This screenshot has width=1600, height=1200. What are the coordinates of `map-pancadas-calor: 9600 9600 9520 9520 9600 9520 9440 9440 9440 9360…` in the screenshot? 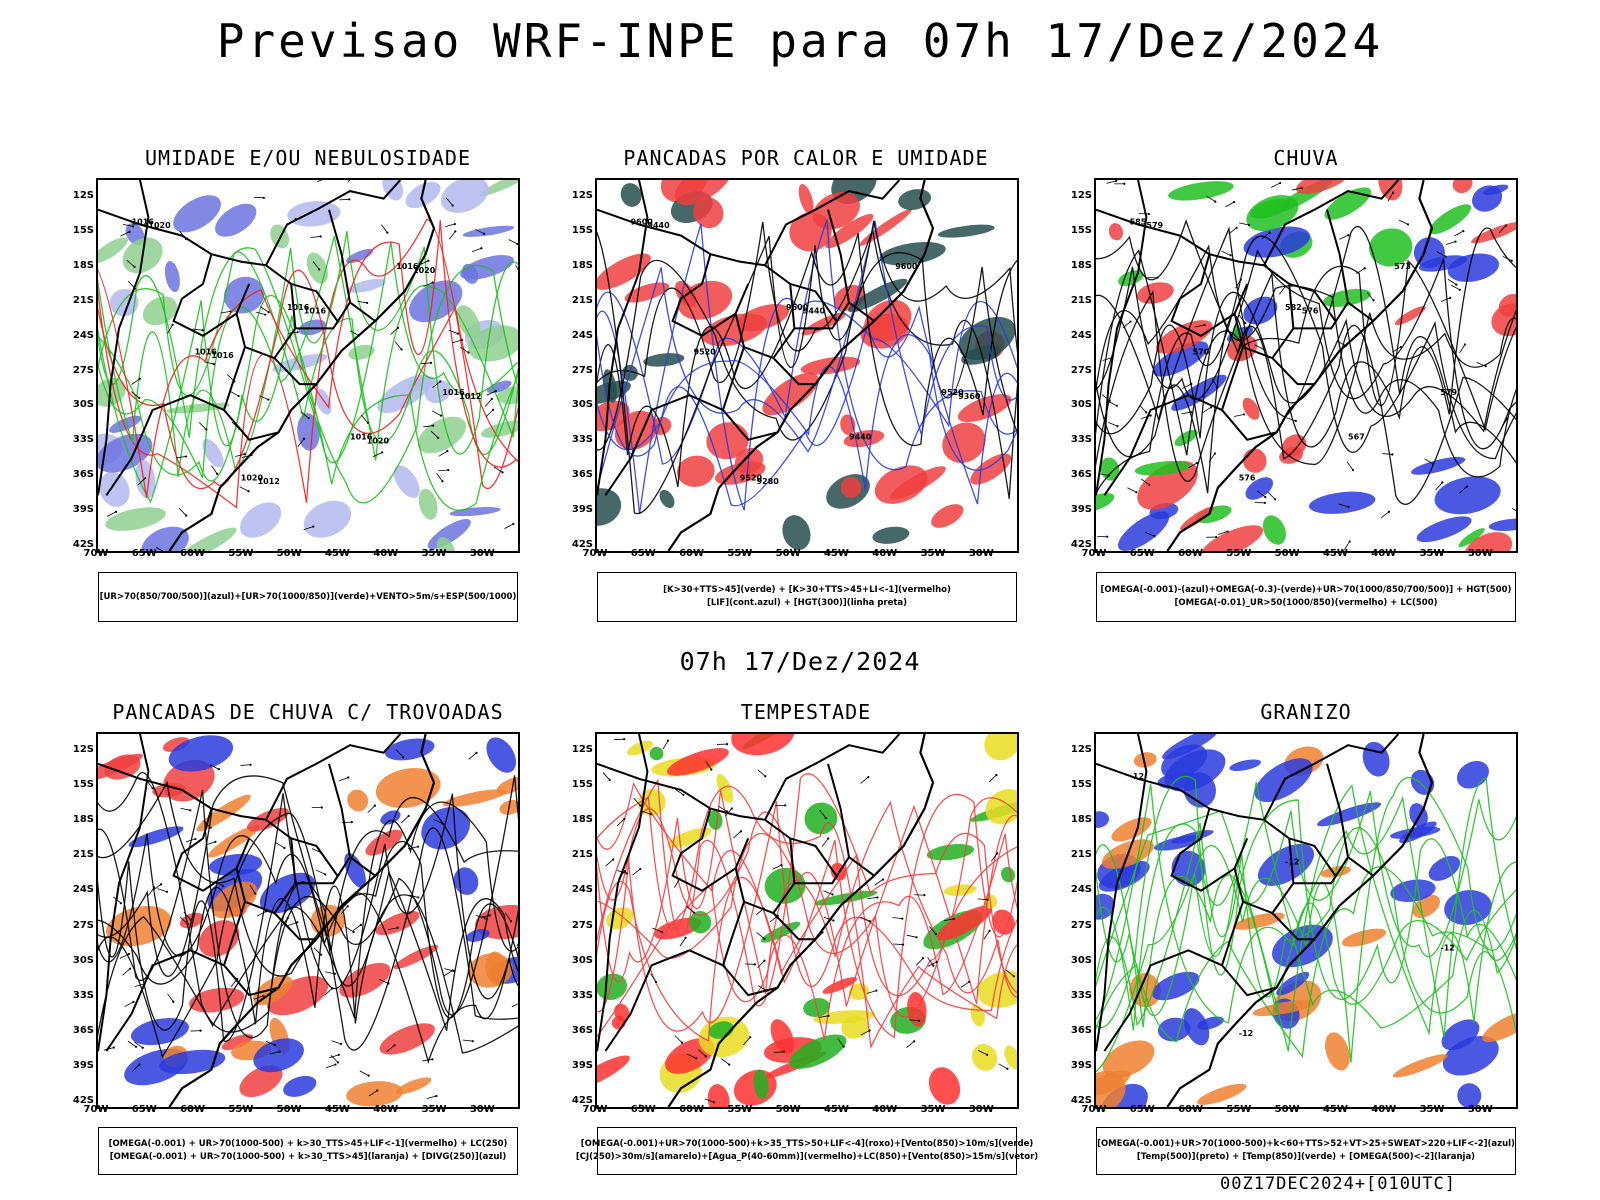 It's located at (807, 365).